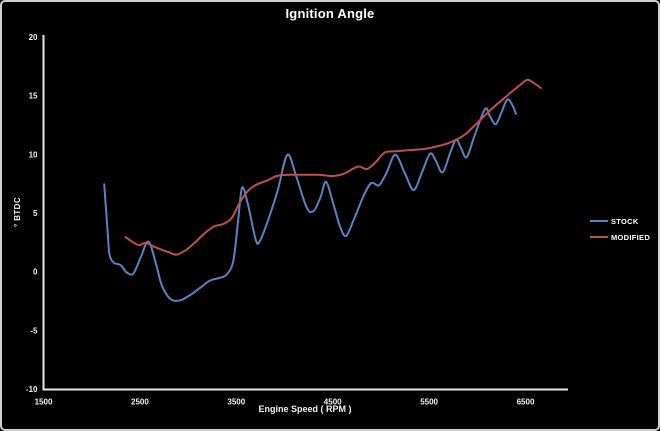  Describe the element at coordinates (526, 402) in the screenshot. I see `x-tick-label: 6500` at that location.